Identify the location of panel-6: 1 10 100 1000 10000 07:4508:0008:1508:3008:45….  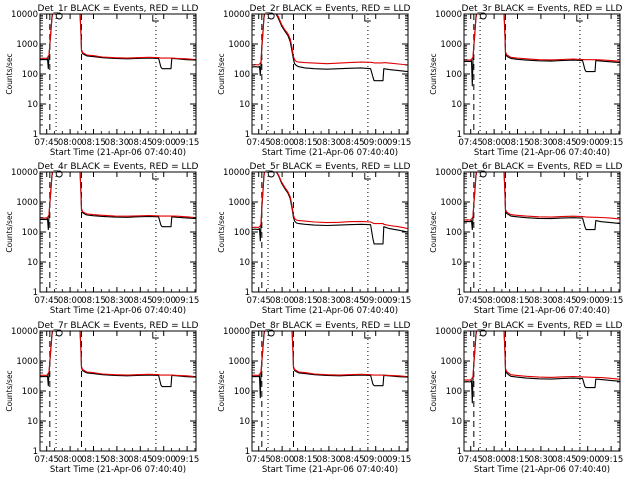
(526, 239).